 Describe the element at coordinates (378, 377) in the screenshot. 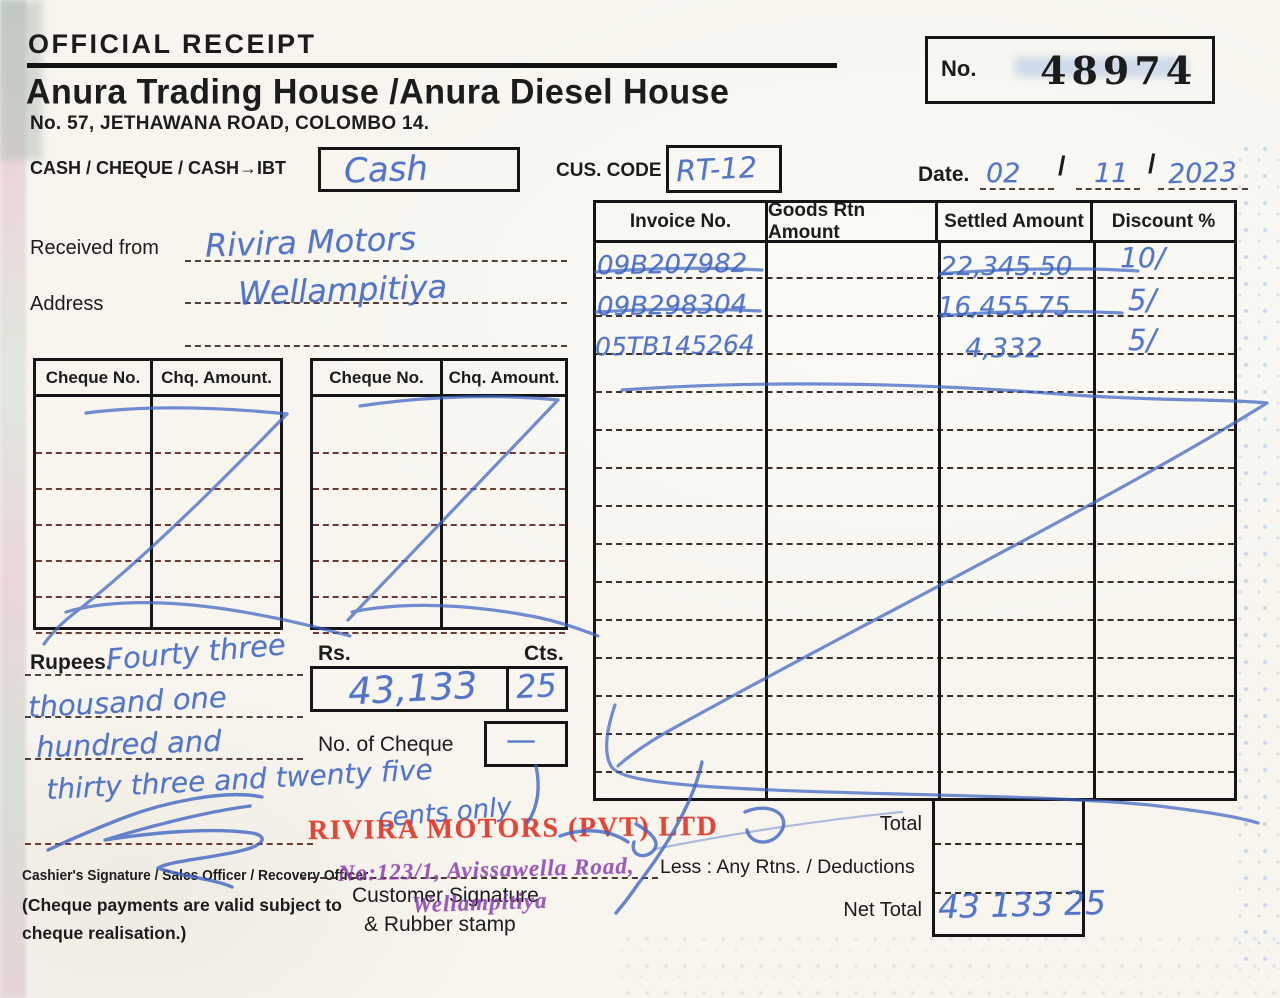

I see `cheque-no-header-2: Cheque No.` at that location.